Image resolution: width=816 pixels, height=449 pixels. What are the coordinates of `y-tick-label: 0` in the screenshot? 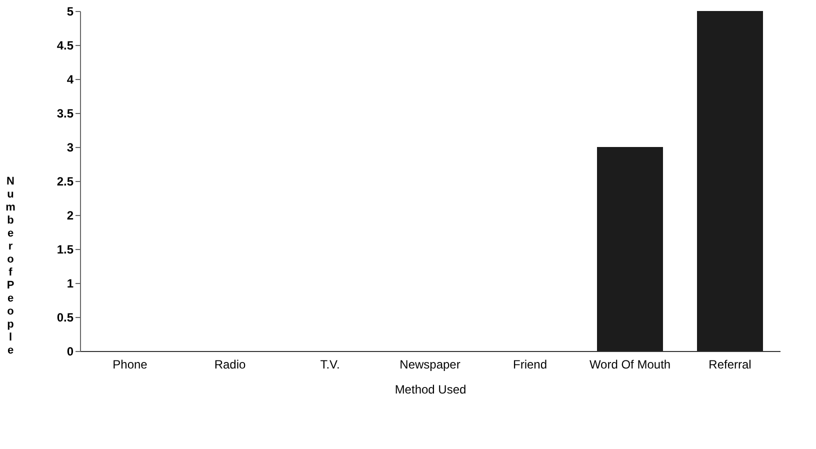 It's located at (70, 351).